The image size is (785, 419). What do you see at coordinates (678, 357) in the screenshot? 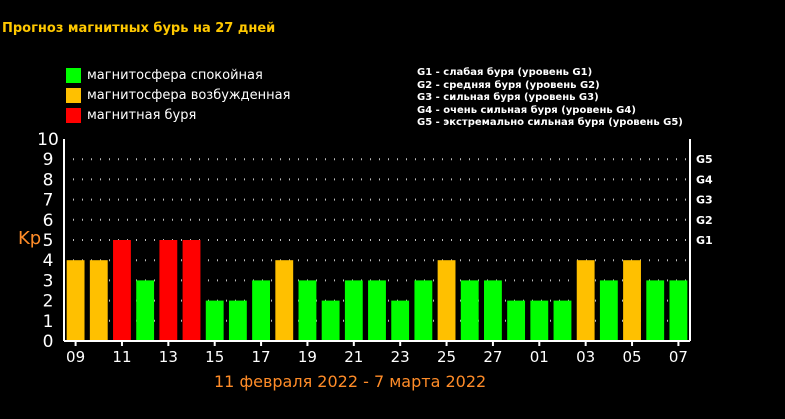
I see `x-tick-label: 07` at bounding box center [678, 357].